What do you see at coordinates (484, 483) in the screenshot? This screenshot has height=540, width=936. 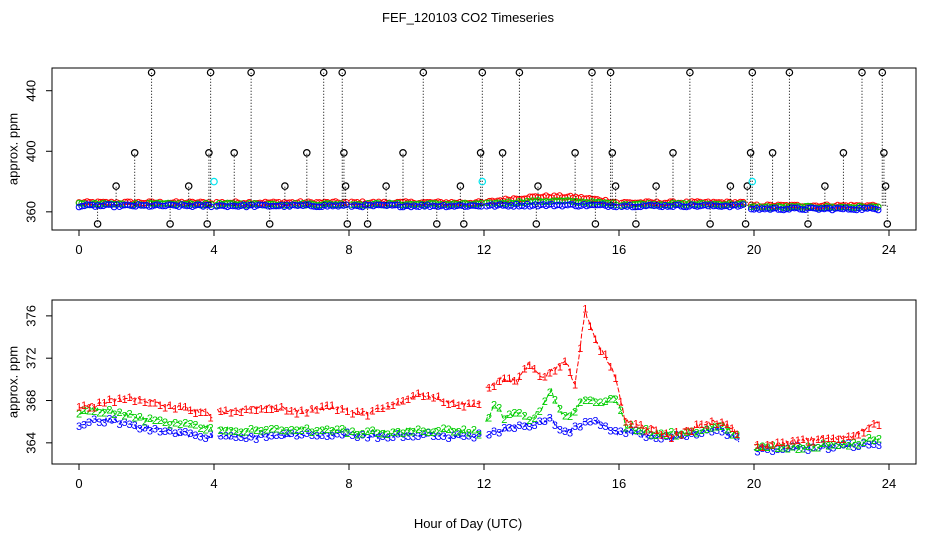 I see `x-tick-label: 12` at bounding box center [484, 483].